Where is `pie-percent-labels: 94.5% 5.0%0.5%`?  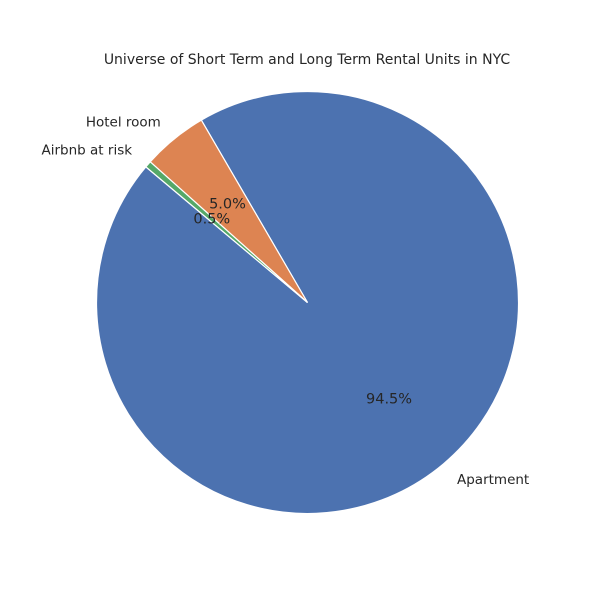 pie-percent-labels: 94.5% 5.0%0.5% is located at coordinates (302, 301).